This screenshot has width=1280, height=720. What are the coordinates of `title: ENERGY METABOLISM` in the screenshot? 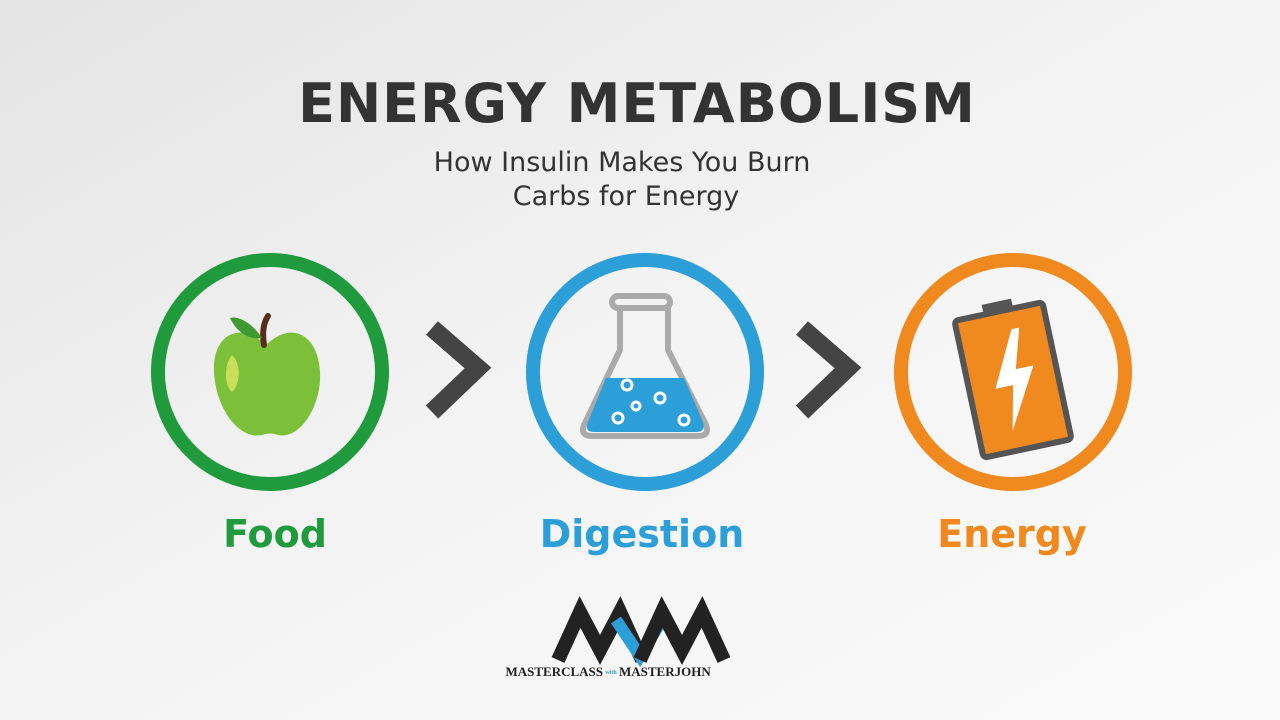 It's located at (637, 103).